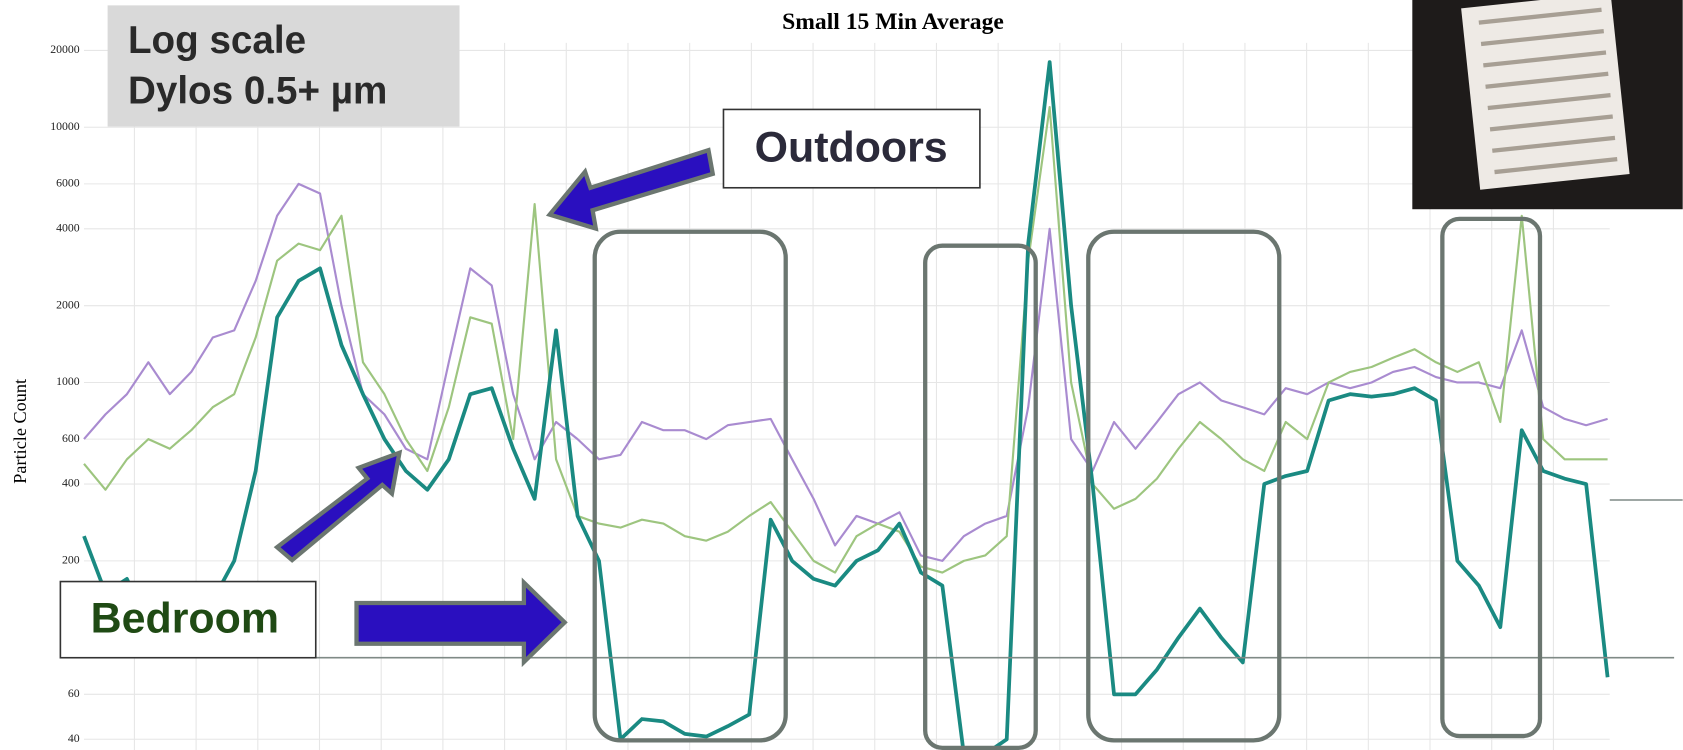 The image size is (1683, 750). I want to click on y-tick-label: 1000, so click(68, 381).